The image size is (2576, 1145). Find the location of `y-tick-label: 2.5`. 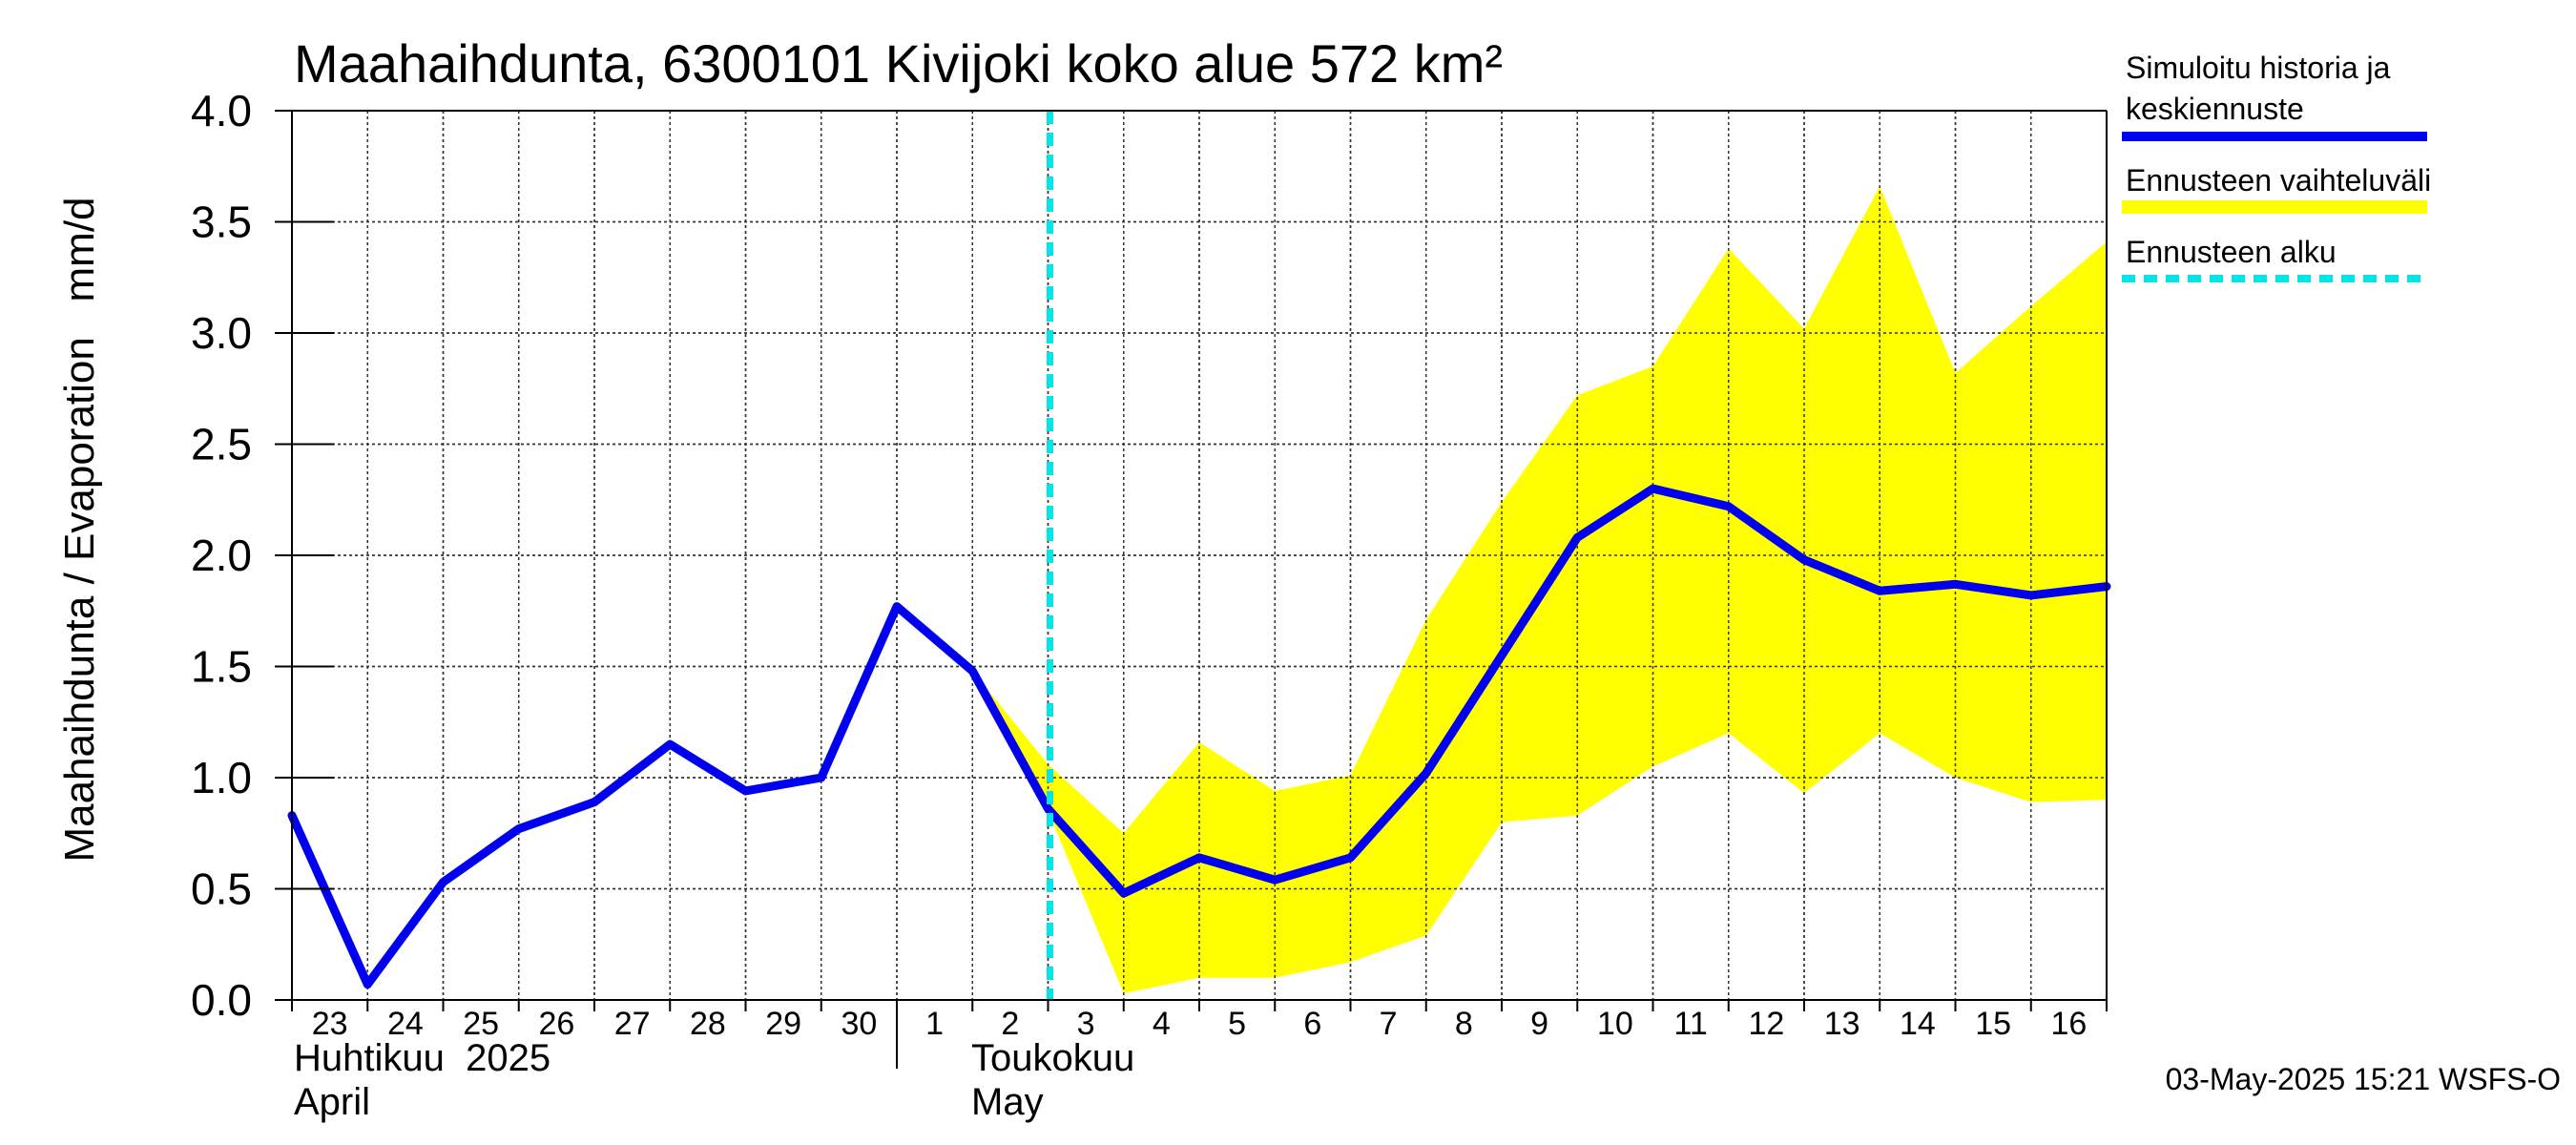

y-tick-label: 2.5 is located at coordinates (221, 445).